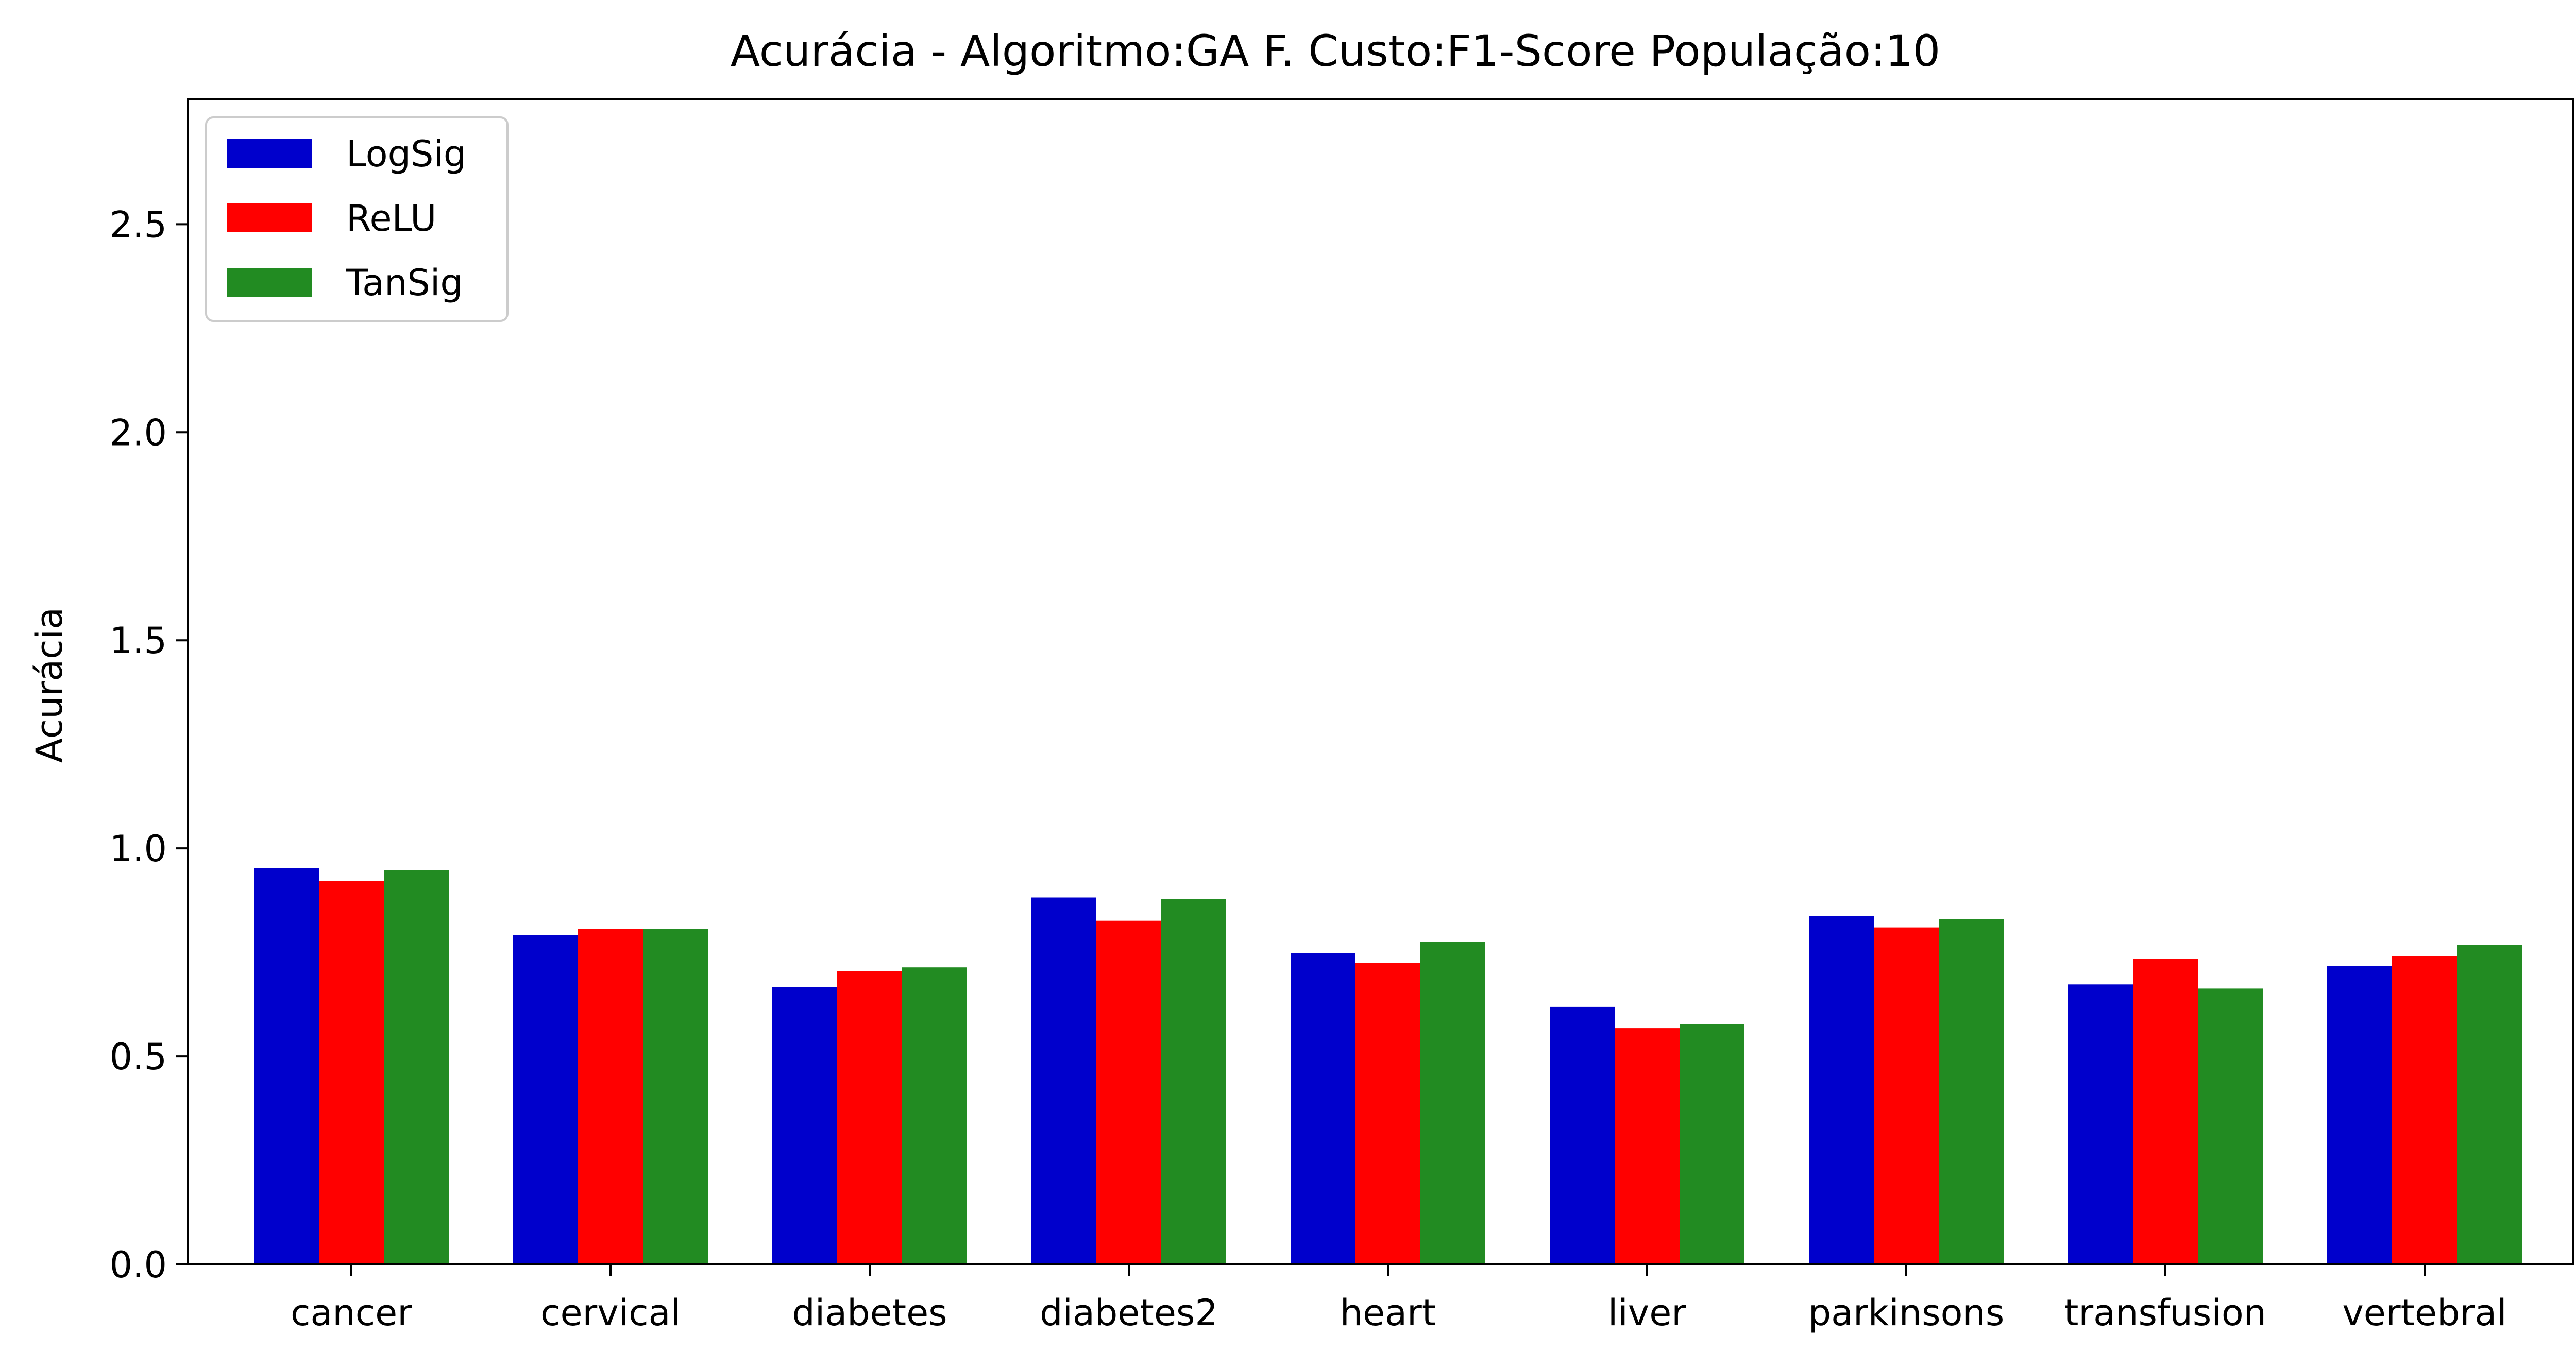 The image size is (2576, 1369). Describe the element at coordinates (1128, 1092) in the screenshot. I see `bar-relu-diabetes2` at that location.